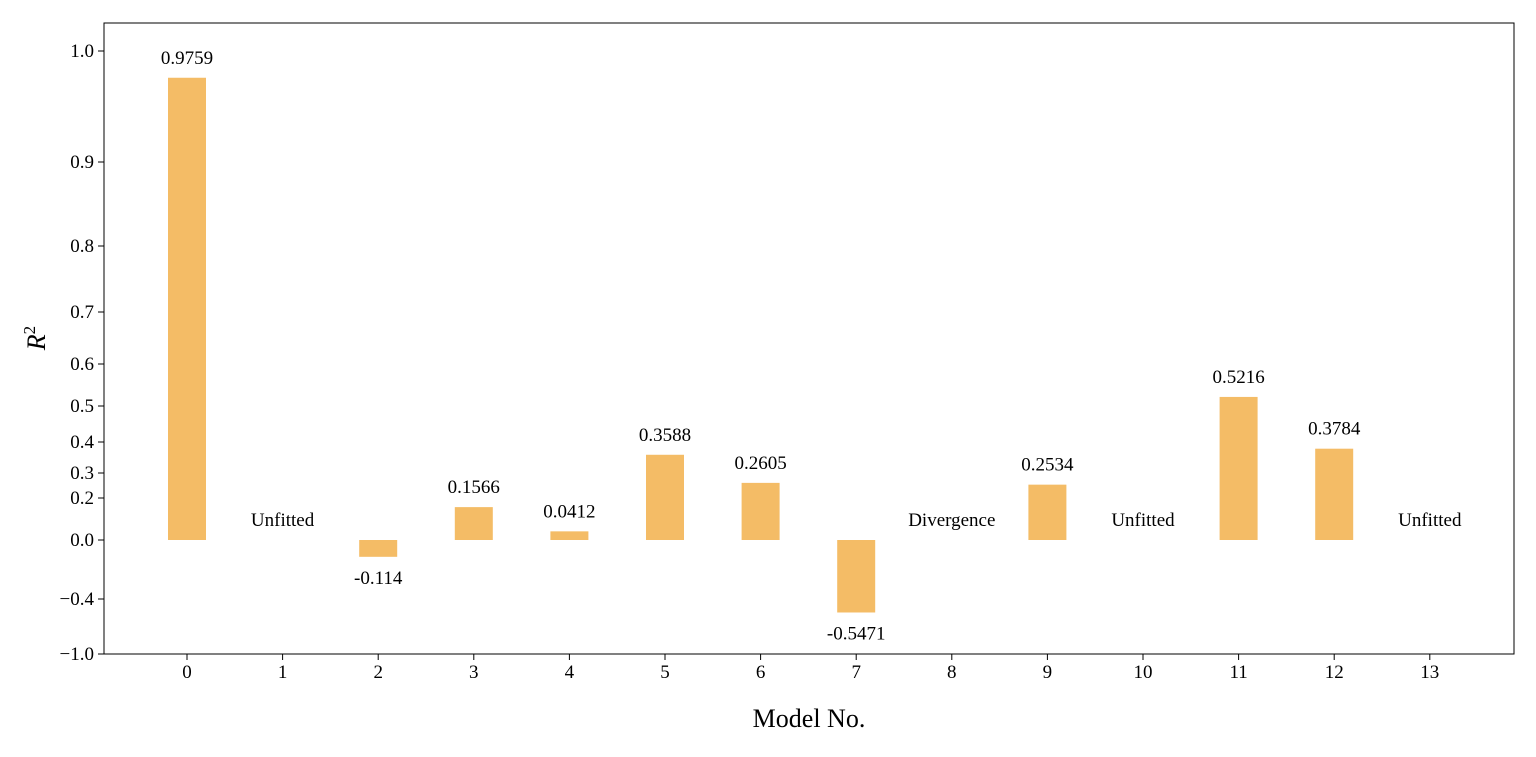  Describe the element at coordinates (1429, 672) in the screenshot. I see `x-tick-label: 13` at that location.